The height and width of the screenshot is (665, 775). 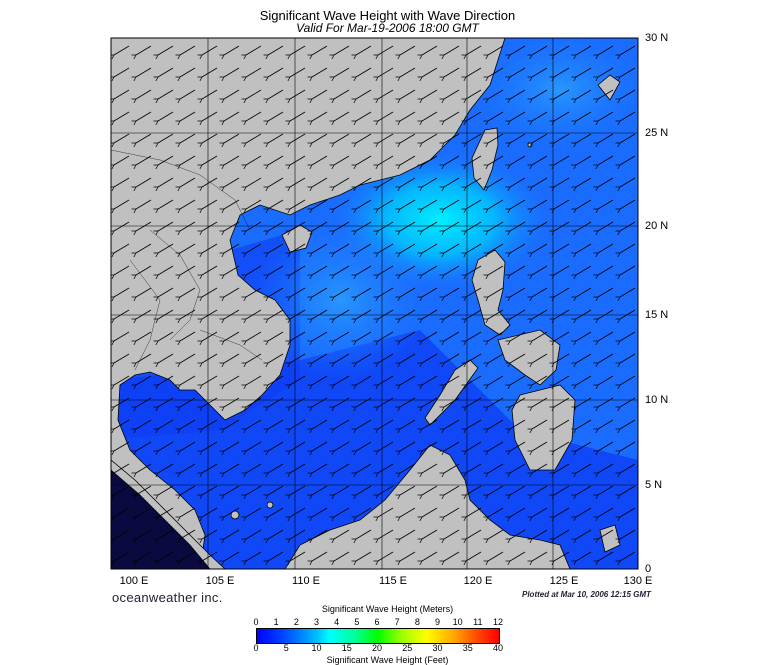 What do you see at coordinates (467, 648) in the screenshot?
I see `feet-tick: 35` at bounding box center [467, 648].